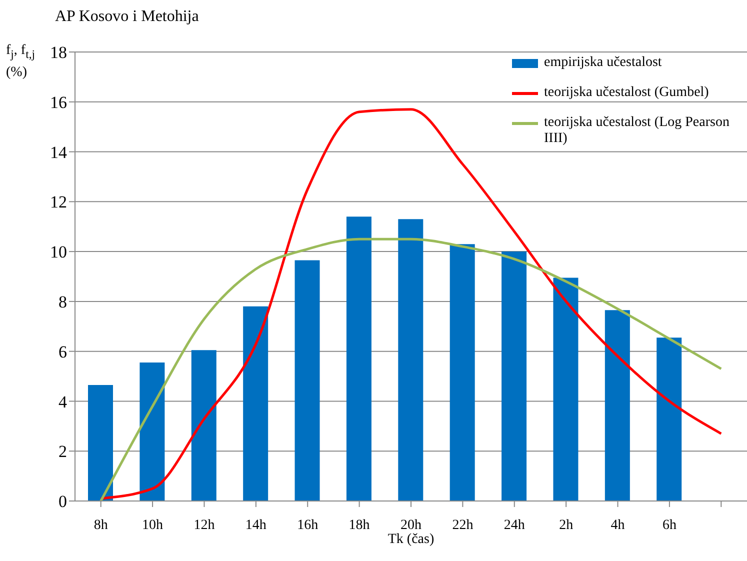 The width and height of the screenshot is (747, 561). I want to click on x-tick-label: 10h, so click(153, 525).